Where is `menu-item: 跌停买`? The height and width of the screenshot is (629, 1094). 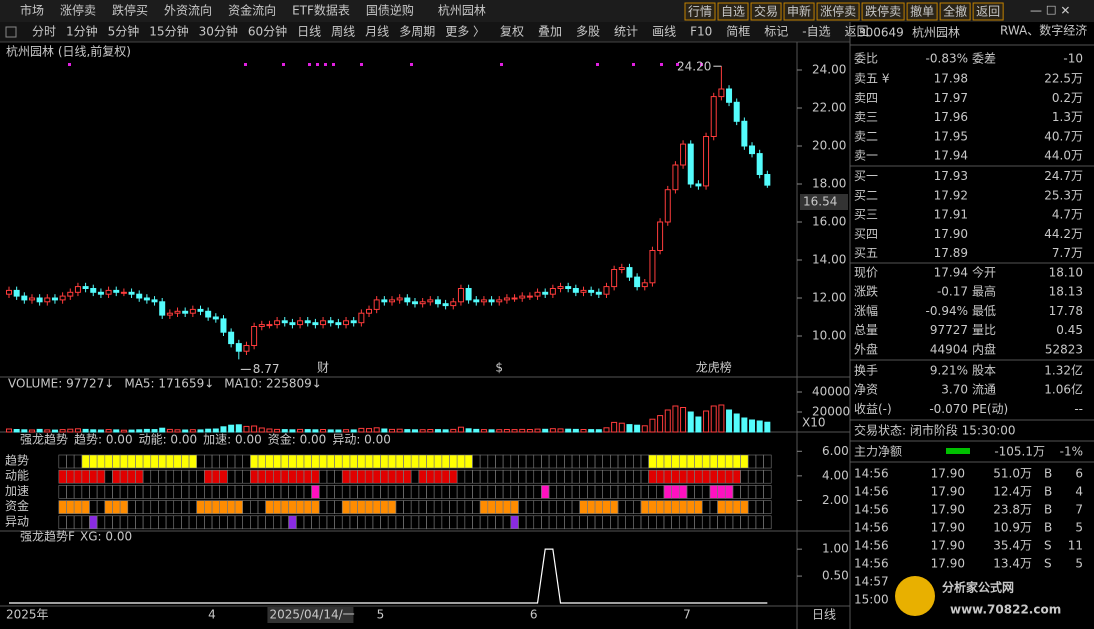
menu-item: 跌停买 is located at coordinates (130, 10).